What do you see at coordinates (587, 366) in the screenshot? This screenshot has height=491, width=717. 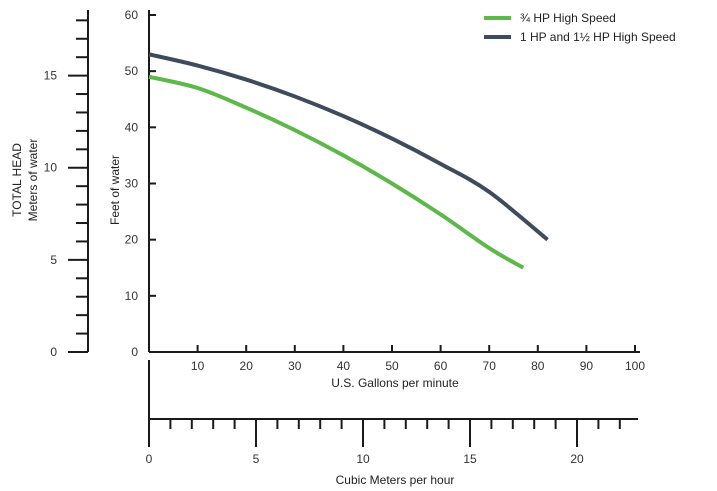 I see `gpm-tick-label: 90` at bounding box center [587, 366].